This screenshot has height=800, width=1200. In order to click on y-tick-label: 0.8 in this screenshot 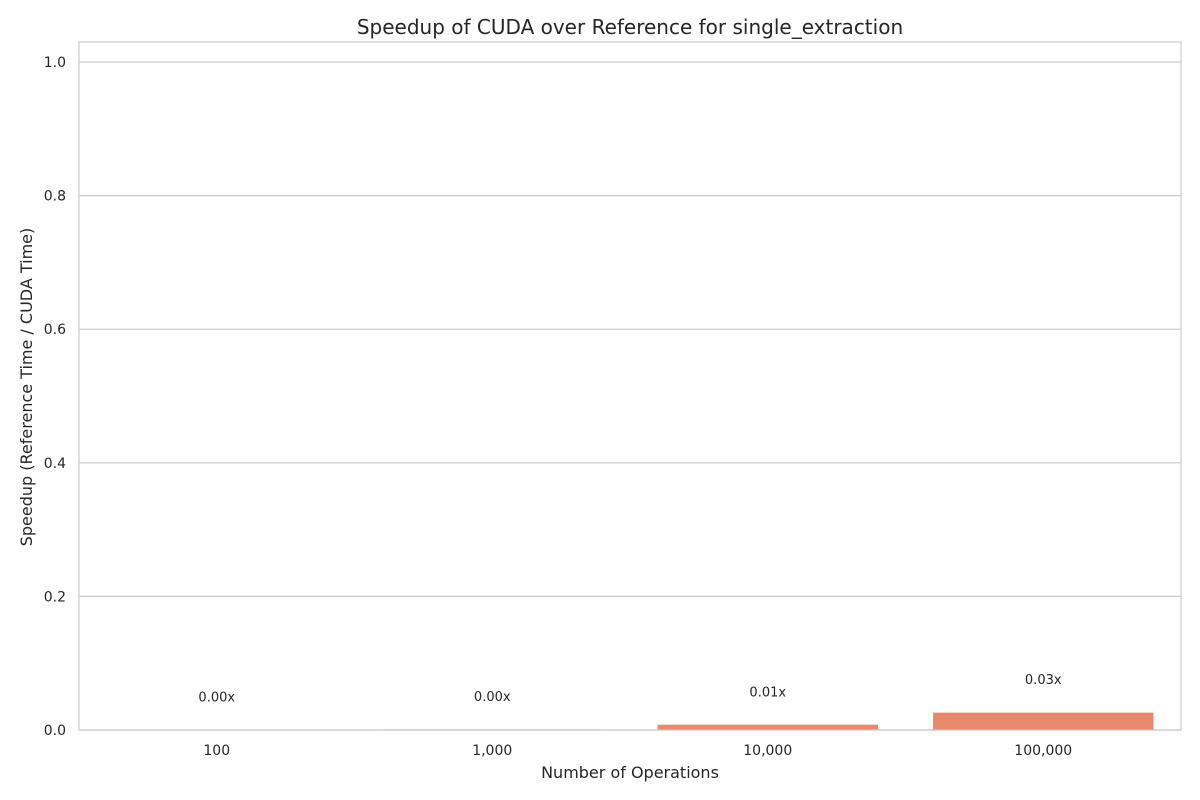, I will do `click(55, 197)`.